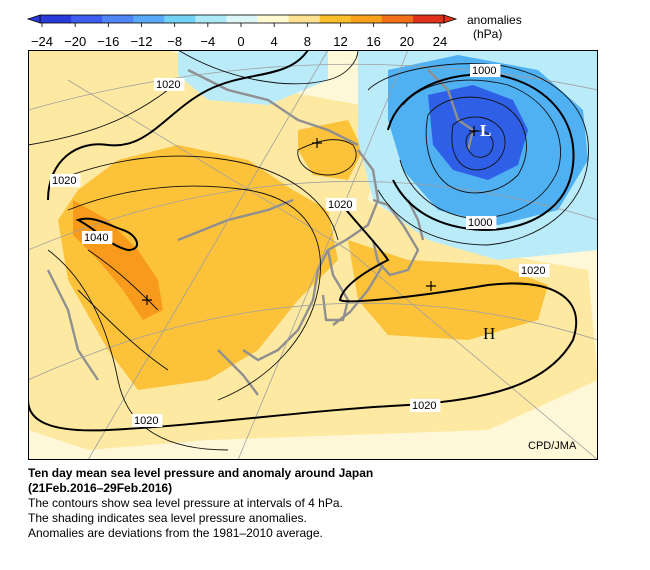 The image size is (650, 570). What do you see at coordinates (307, 41) in the screenshot?
I see `colorbar-tick-label: 8` at bounding box center [307, 41].